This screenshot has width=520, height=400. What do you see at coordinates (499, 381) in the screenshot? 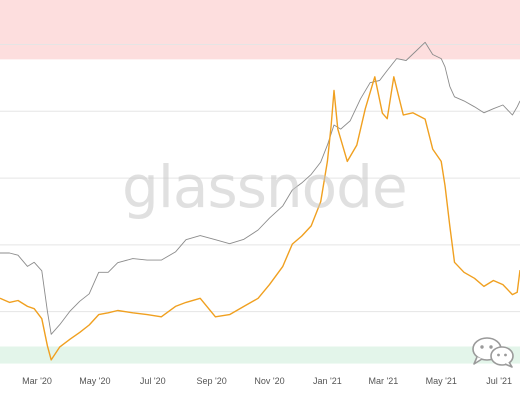
I see `x-tick-label: Jul '21` at bounding box center [499, 381].